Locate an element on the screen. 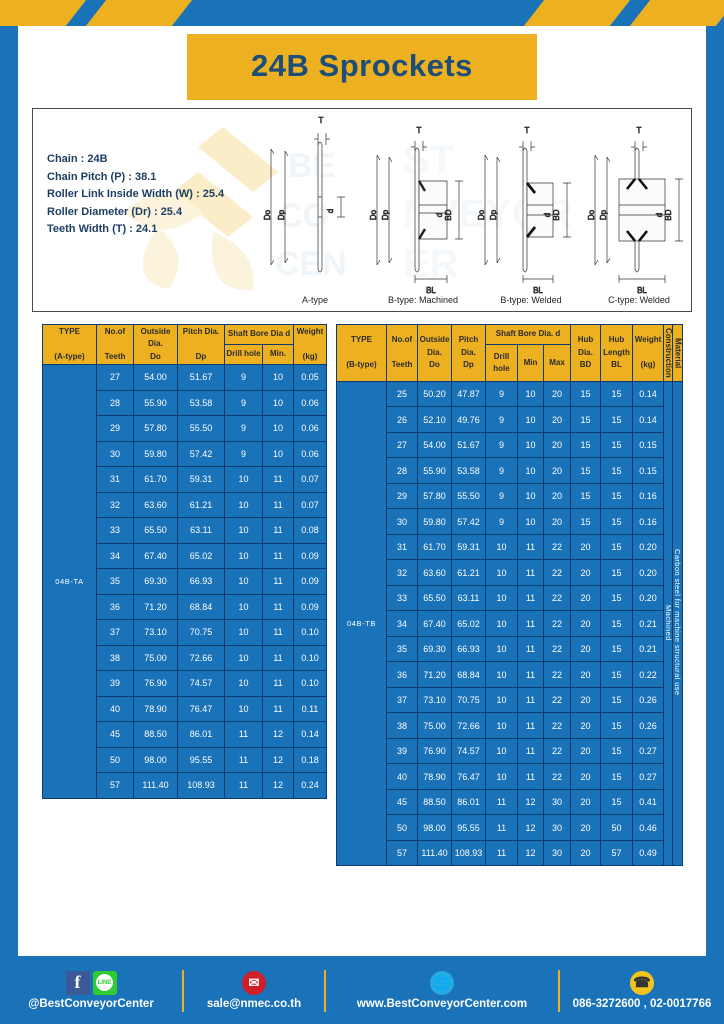 This screenshot has width=724, height=1024. cell-teeth: 36 is located at coordinates (402, 674).